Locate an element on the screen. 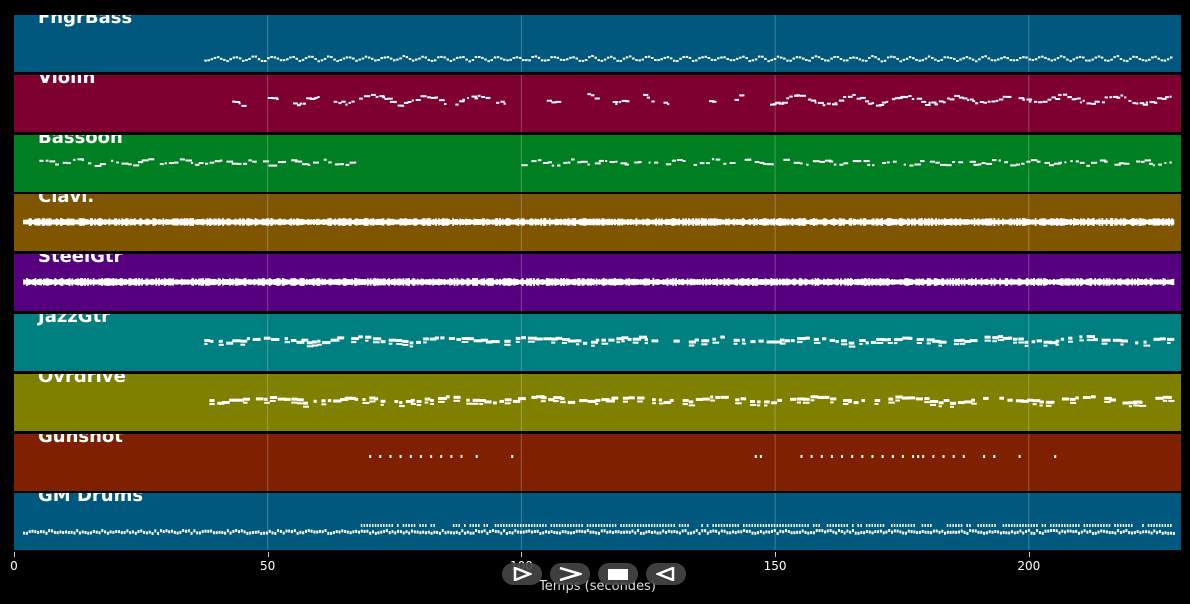  rewind-button is located at coordinates (666, 574).